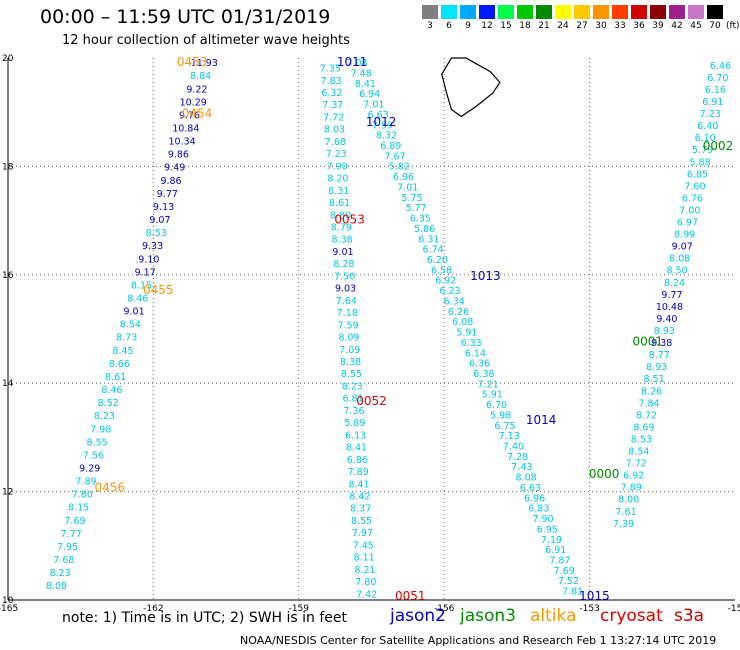  Describe the element at coordinates (692, 198) in the screenshot. I see `wave-height-value: 6.76` at that location.